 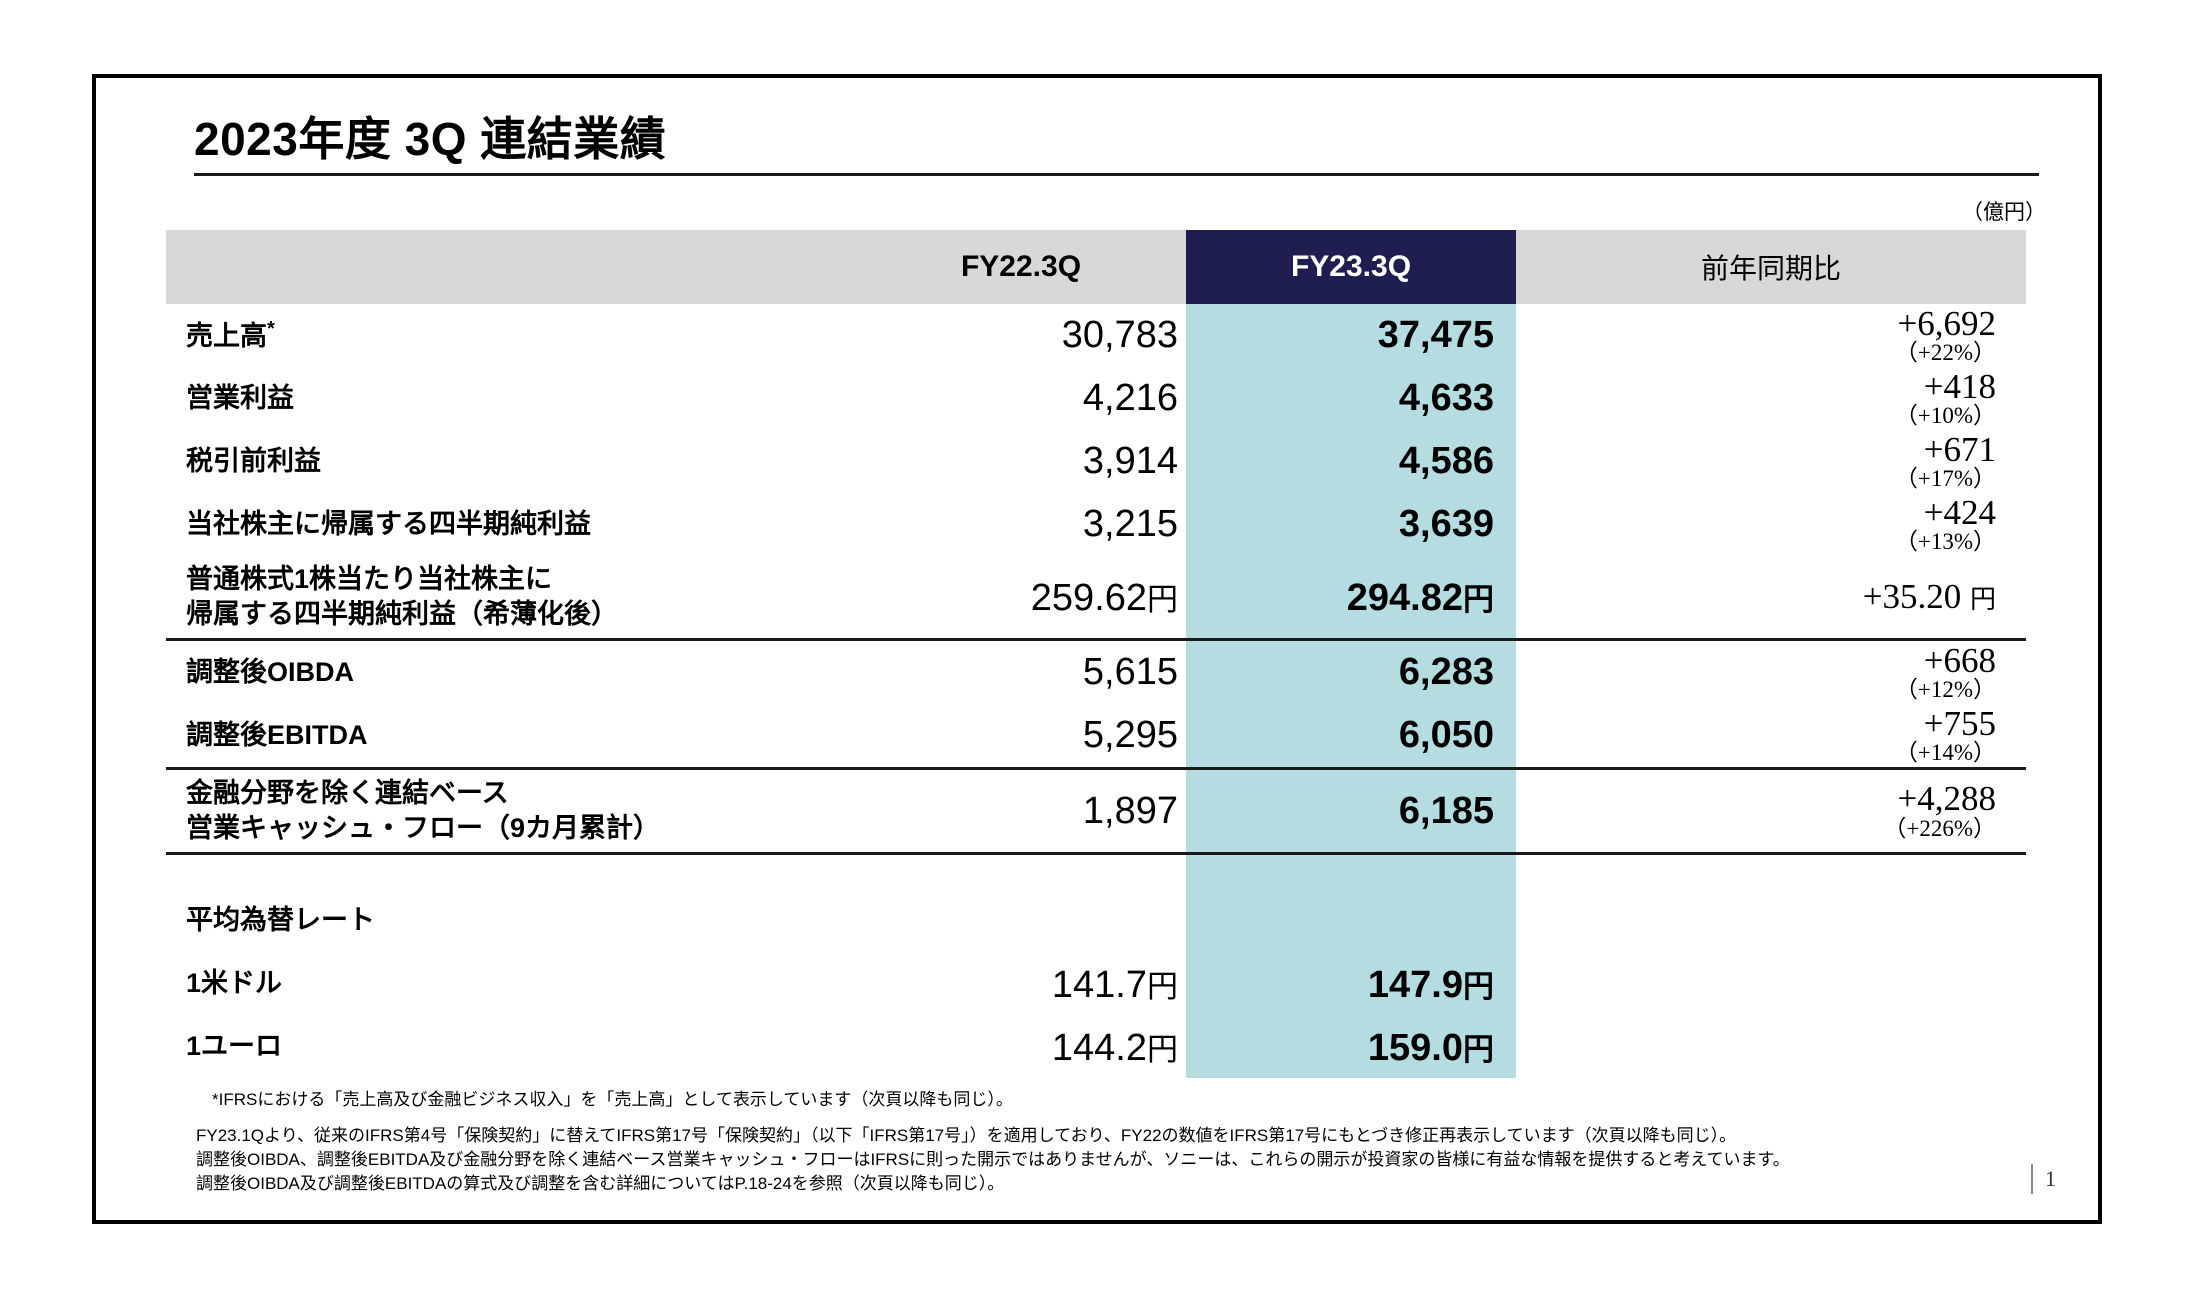 I want to click on cell-yoy: +755 （+14%）, so click(x=1771, y=736).